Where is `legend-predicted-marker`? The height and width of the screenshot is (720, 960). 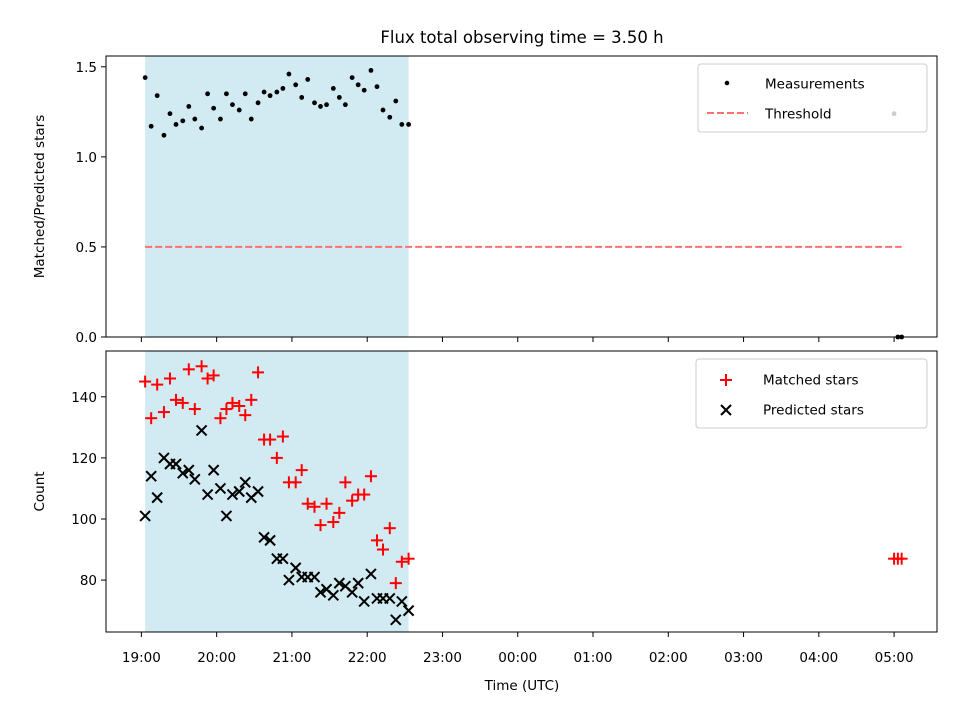
legend-predicted-marker is located at coordinates (726, 410).